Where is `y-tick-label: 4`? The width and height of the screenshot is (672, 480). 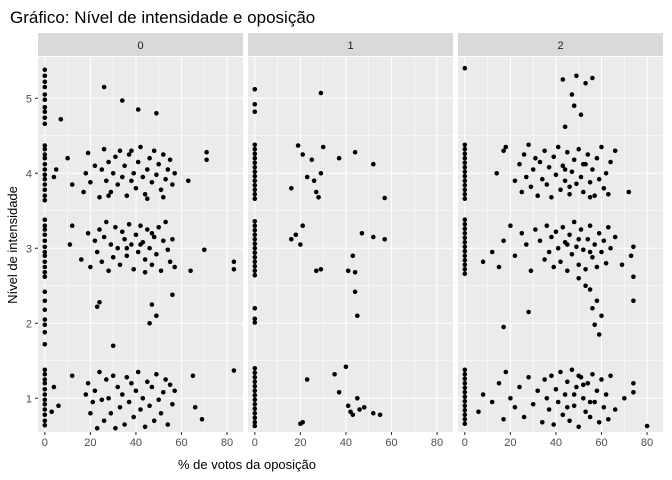 y-tick-label: 4 is located at coordinates (29, 174).